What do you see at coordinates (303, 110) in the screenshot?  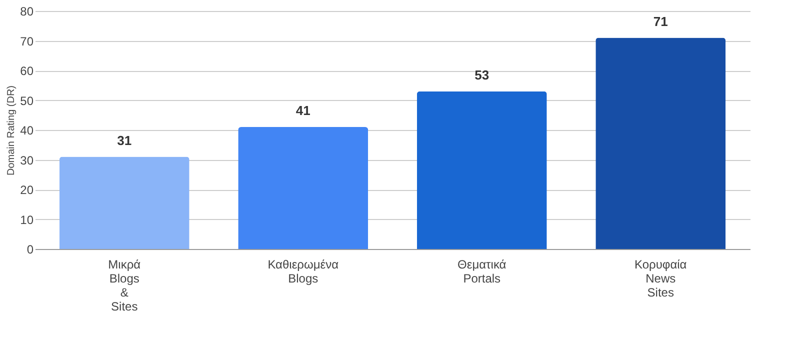 I see `data-label: 41` at bounding box center [303, 110].